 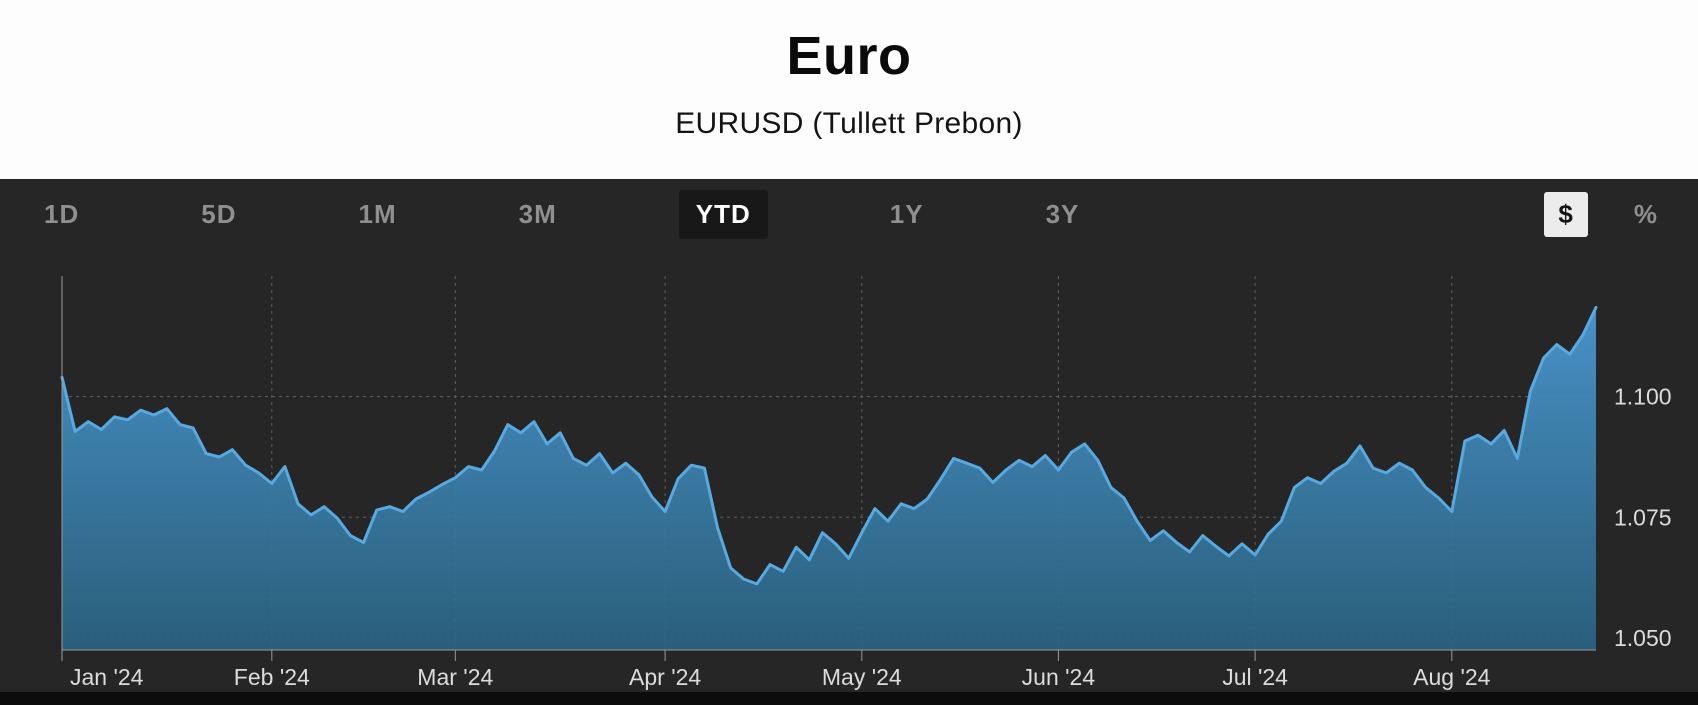 I want to click on range-button-3m: 3M, so click(x=537, y=214).